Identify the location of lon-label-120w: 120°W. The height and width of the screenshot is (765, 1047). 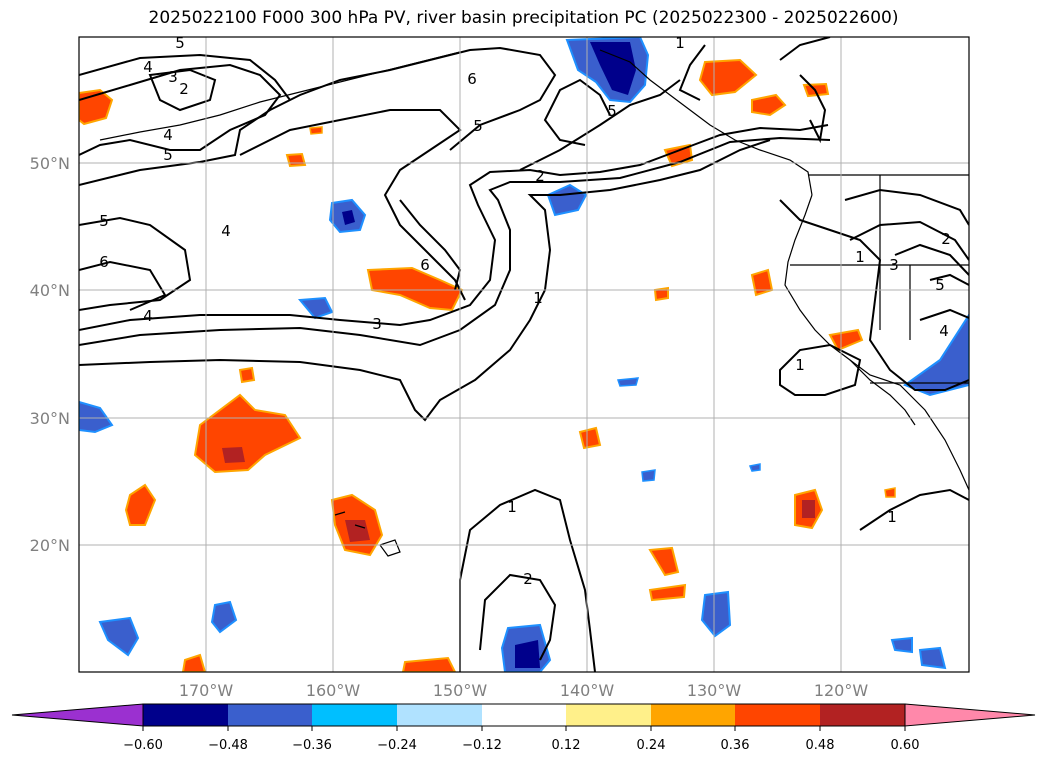
(841, 690).